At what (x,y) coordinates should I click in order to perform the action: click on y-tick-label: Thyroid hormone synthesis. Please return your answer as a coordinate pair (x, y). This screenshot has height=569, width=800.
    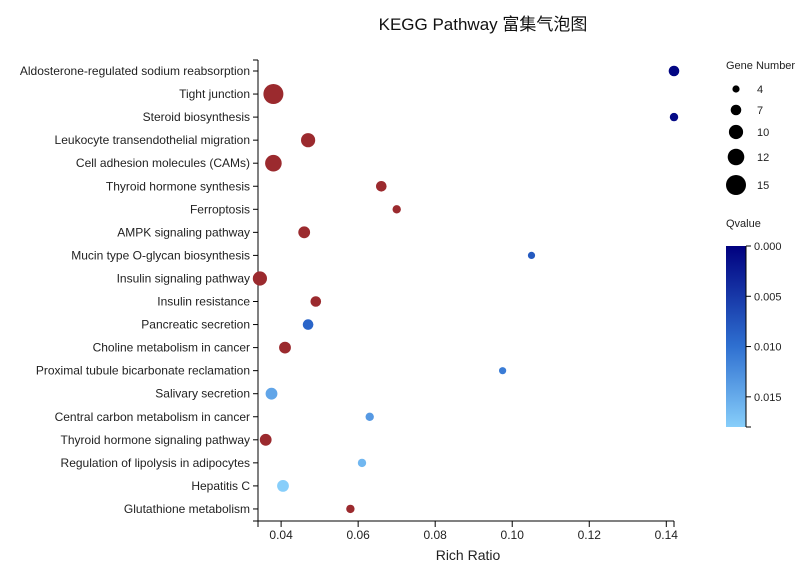
    Looking at the image, I should click on (178, 186).